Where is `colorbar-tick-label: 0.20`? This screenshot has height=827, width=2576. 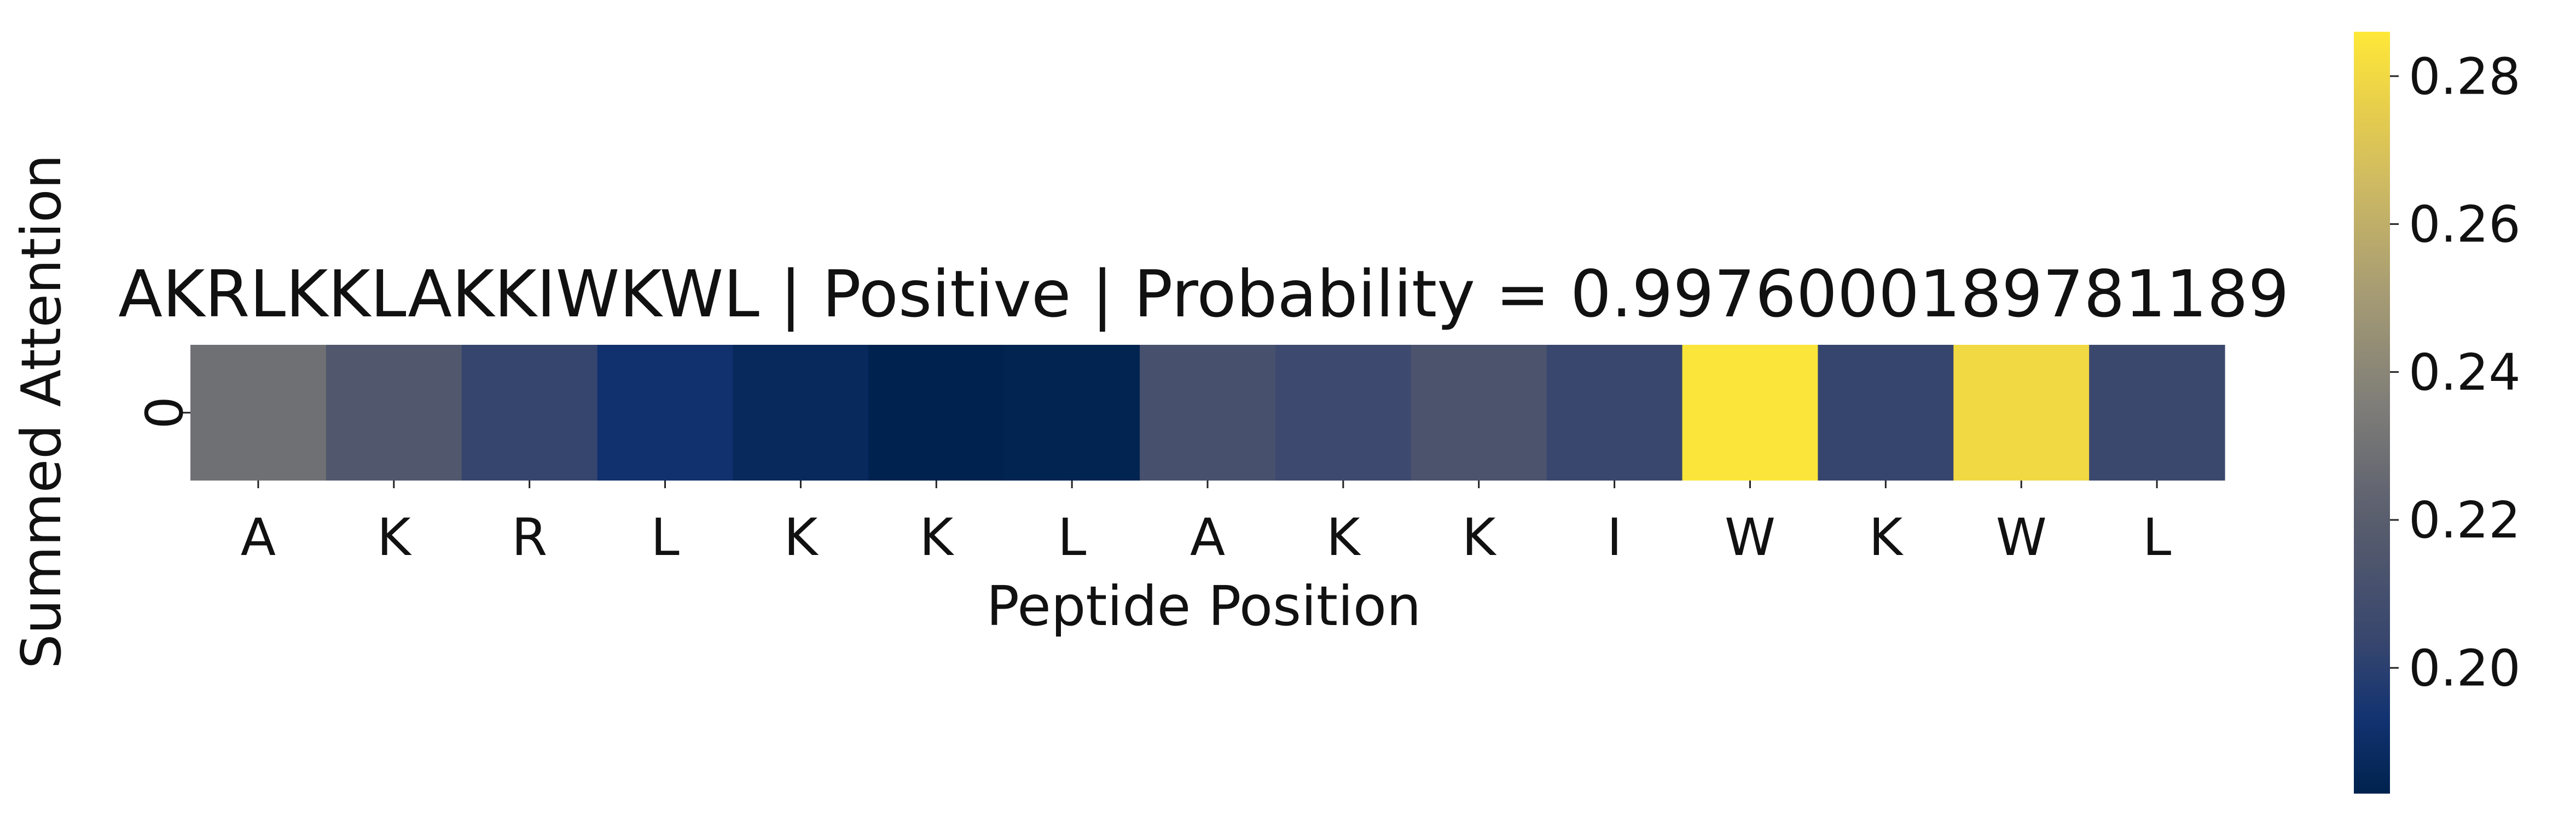
colorbar-tick-label: 0.20 is located at coordinates (2465, 668).